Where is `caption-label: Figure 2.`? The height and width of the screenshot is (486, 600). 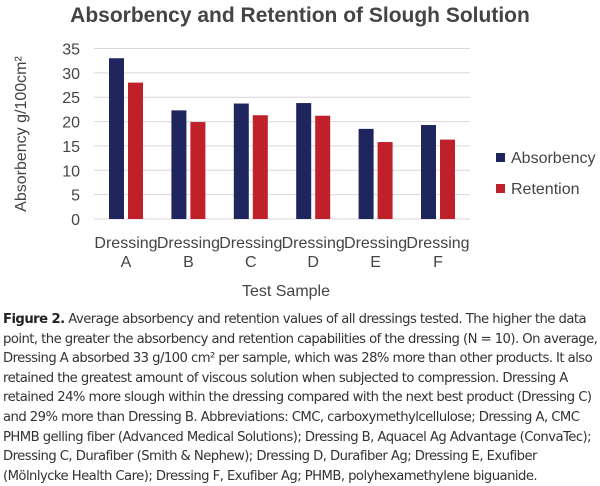
caption-label: Figure 2. is located at coordinates (34, 319).